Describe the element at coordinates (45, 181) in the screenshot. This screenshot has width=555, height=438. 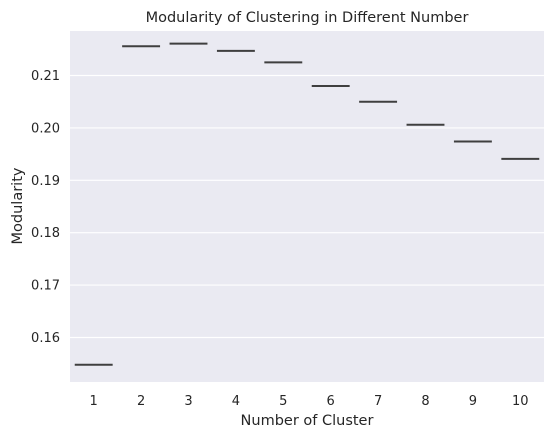
I see `y-tick-label: 0.19` at that location.